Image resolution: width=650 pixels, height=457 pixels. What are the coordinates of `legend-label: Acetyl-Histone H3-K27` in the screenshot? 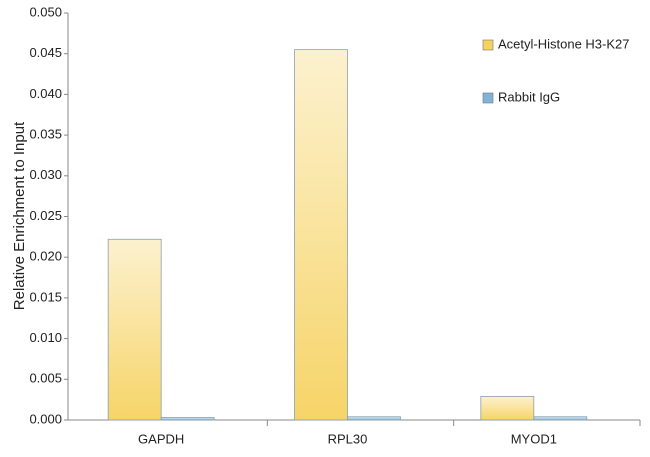 It's located at (564, 43).